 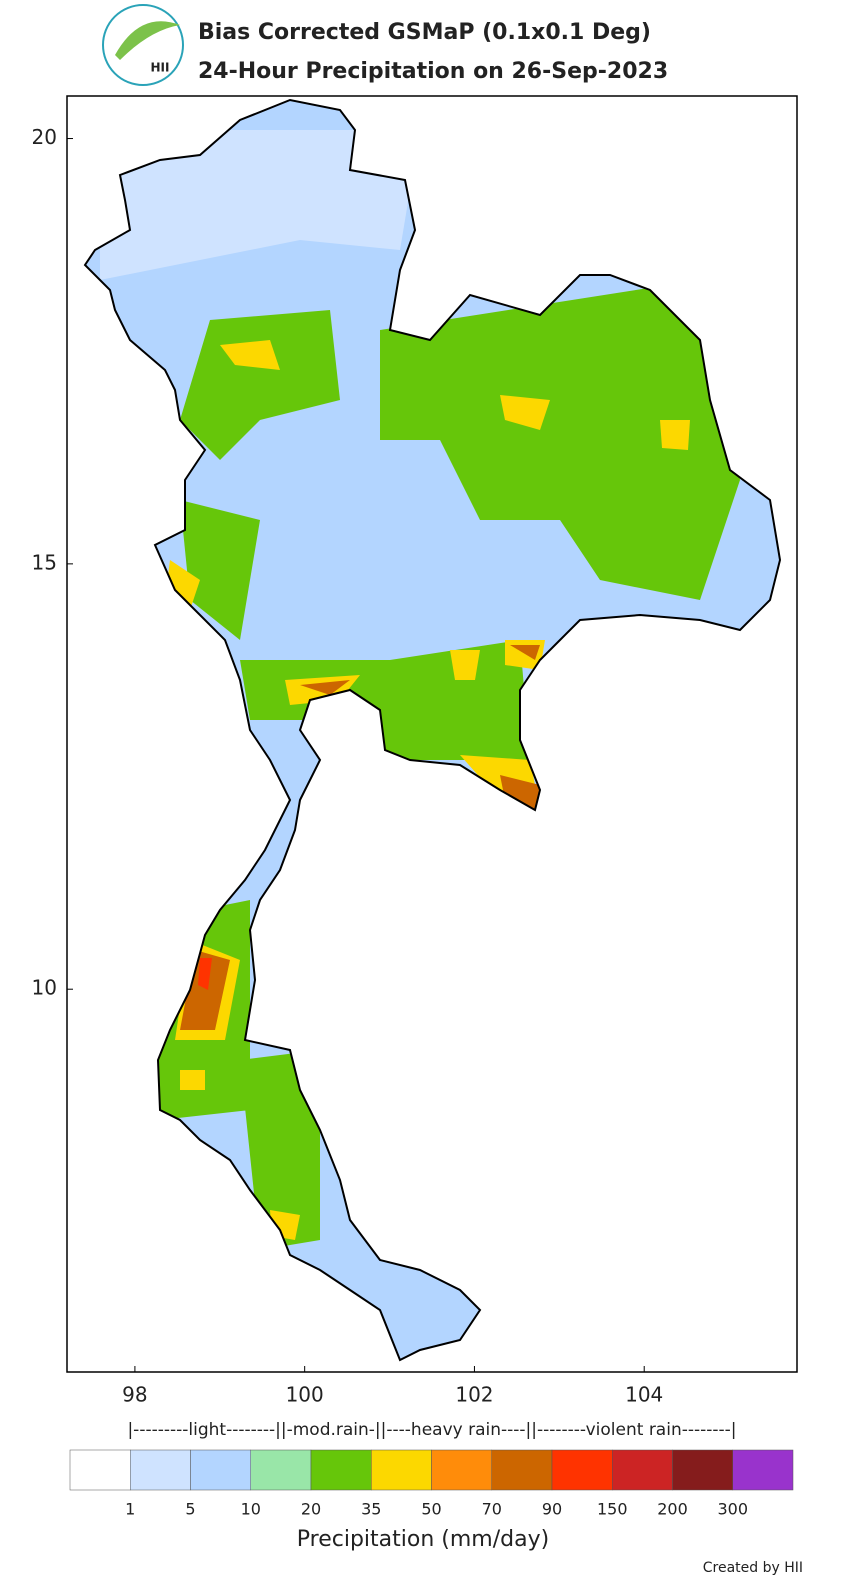 What do you see at coordinates (732, 1509) in the screenshot?
I see `colorbar-tick-label: 300` at bounding box center [732, 1509].